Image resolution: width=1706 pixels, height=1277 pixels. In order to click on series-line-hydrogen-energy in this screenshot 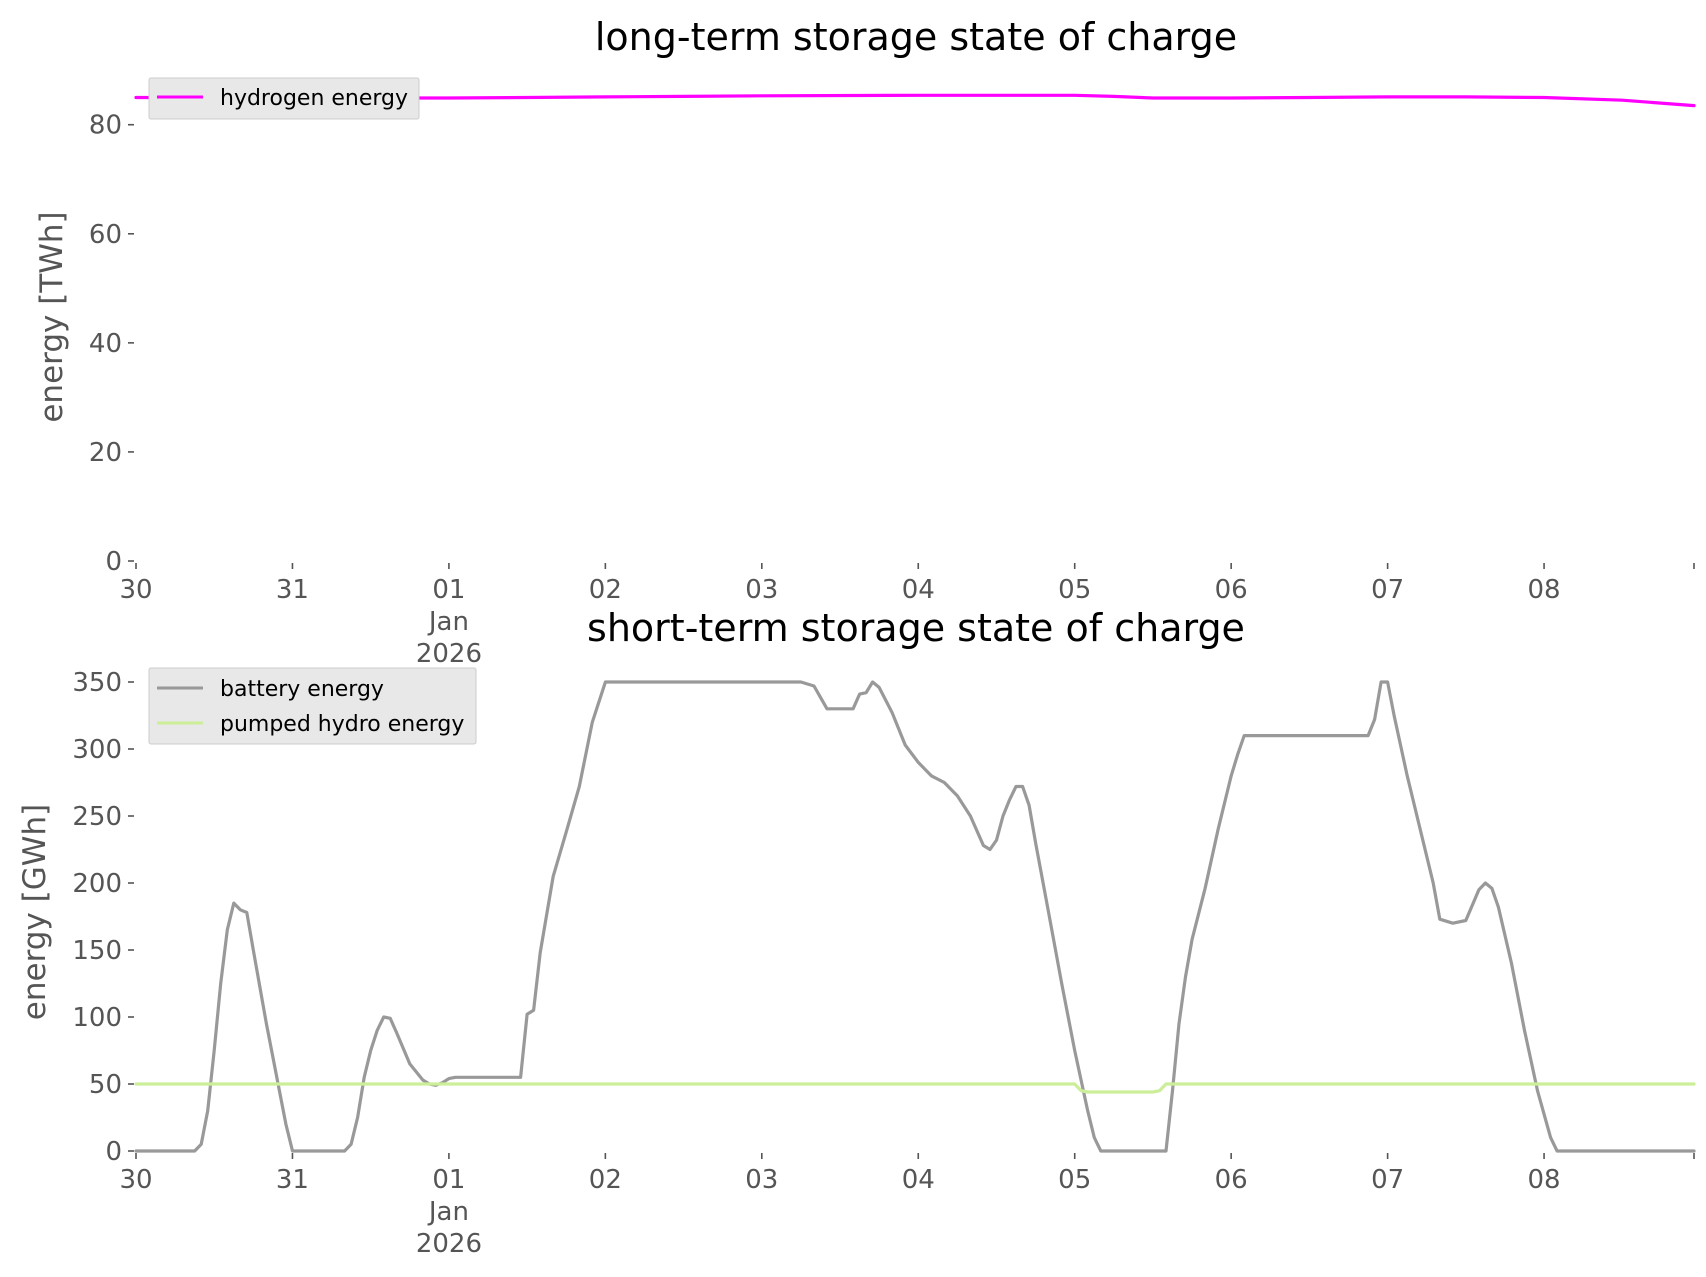, I will do `click(915, 100)`.